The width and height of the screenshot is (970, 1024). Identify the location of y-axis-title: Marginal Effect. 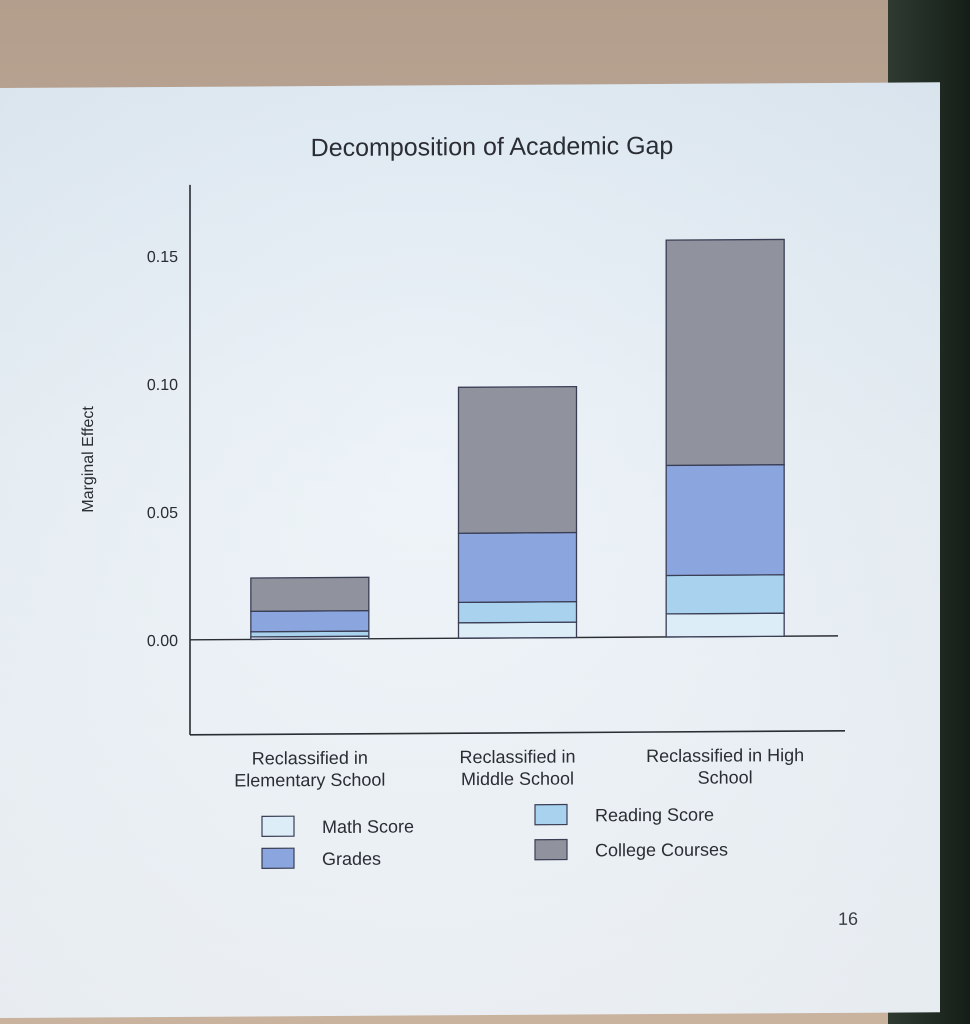
(88, 459).